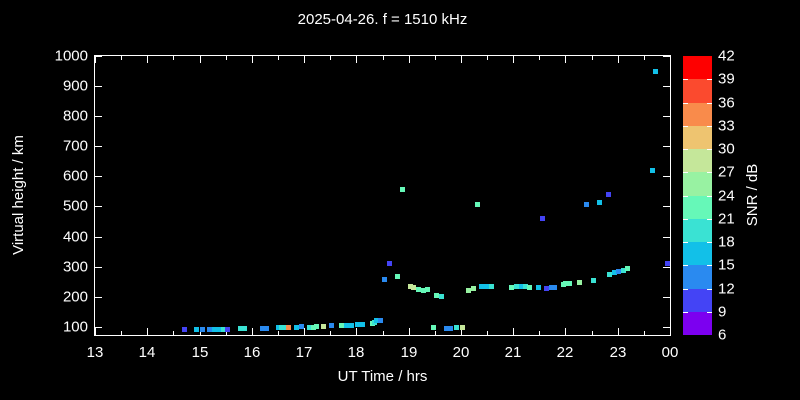 Image resolution: width=800 pixels, height=400 pixels. What do you see at coordinates (726, 219) in the screenshot?
I see `colorbar-tick-label: 21` at bounding box center [726, 219].